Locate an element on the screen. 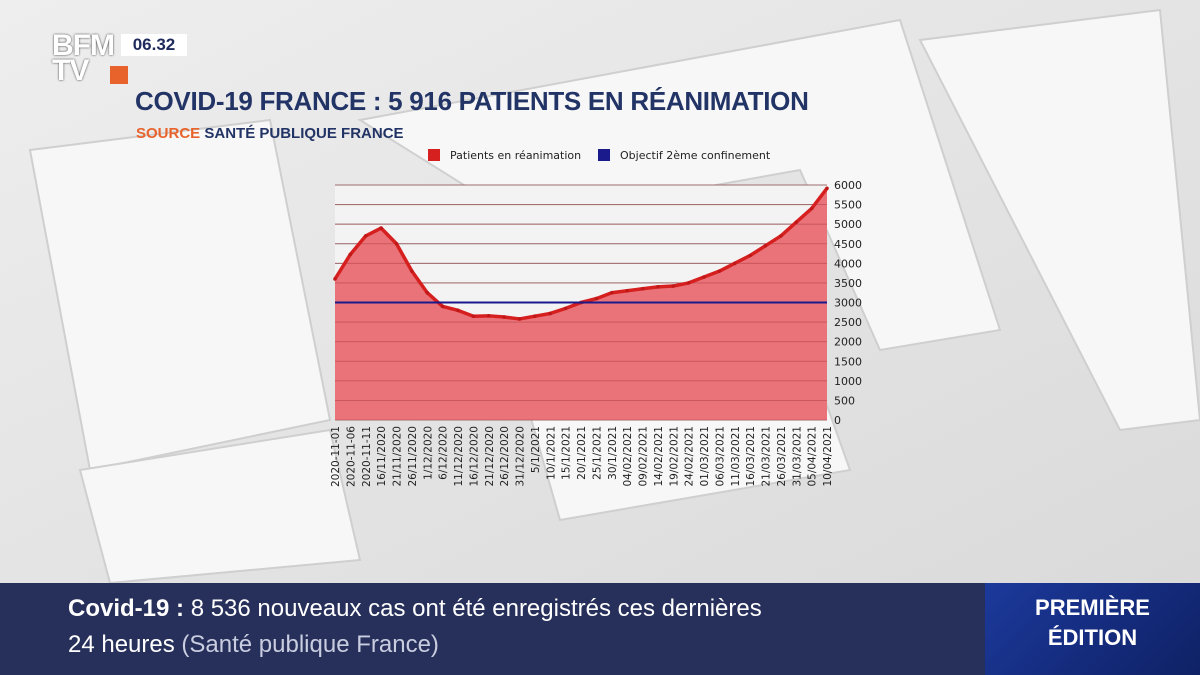  y-tick-label: 1500 is located at coordinates (848, 361).